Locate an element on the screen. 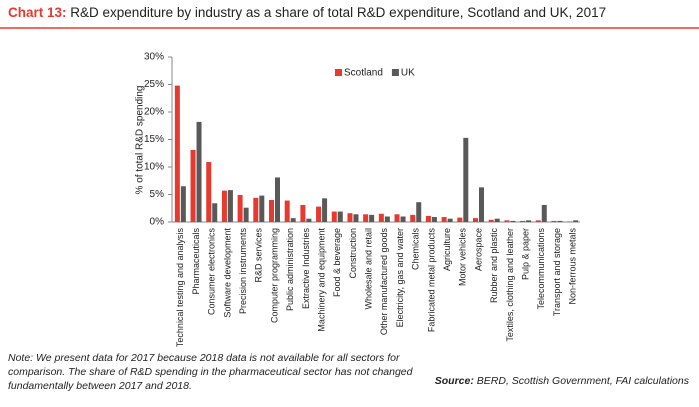 This screenshot has height=407, width=699. x-tick-label: Machinery and equipment is located at coordinates (321, 280).